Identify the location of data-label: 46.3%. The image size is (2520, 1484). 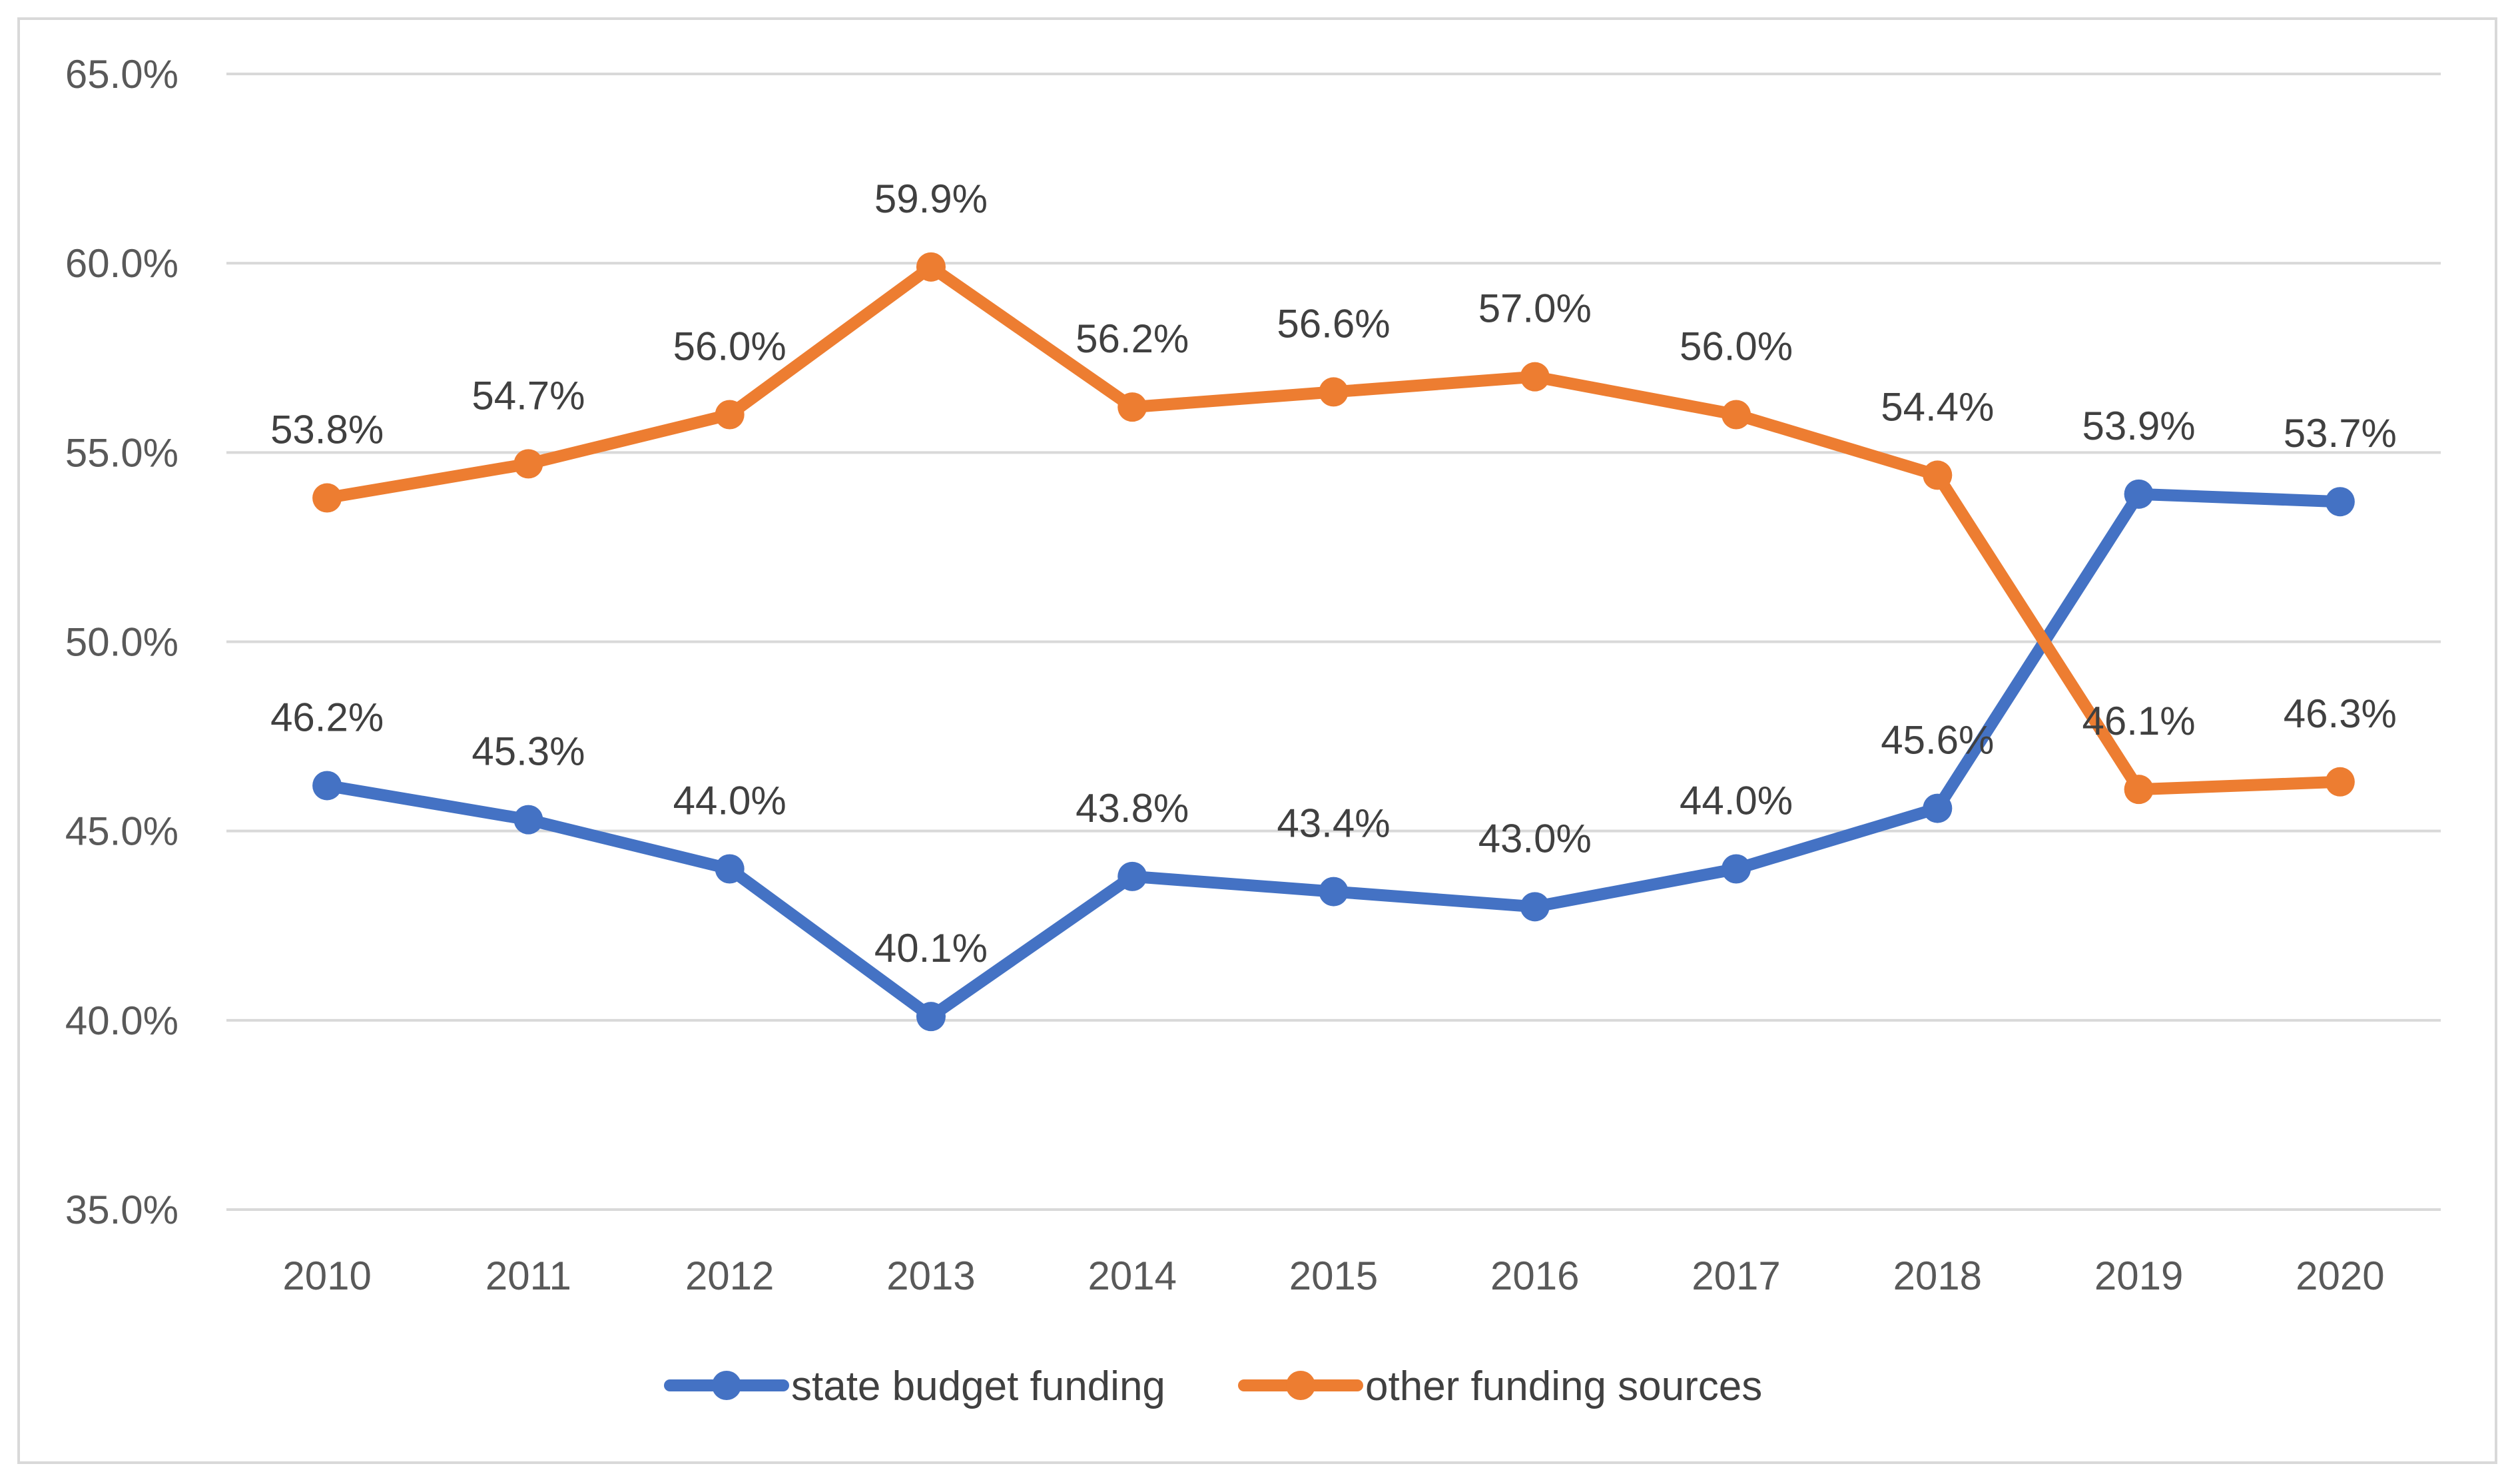
(2340, 714).